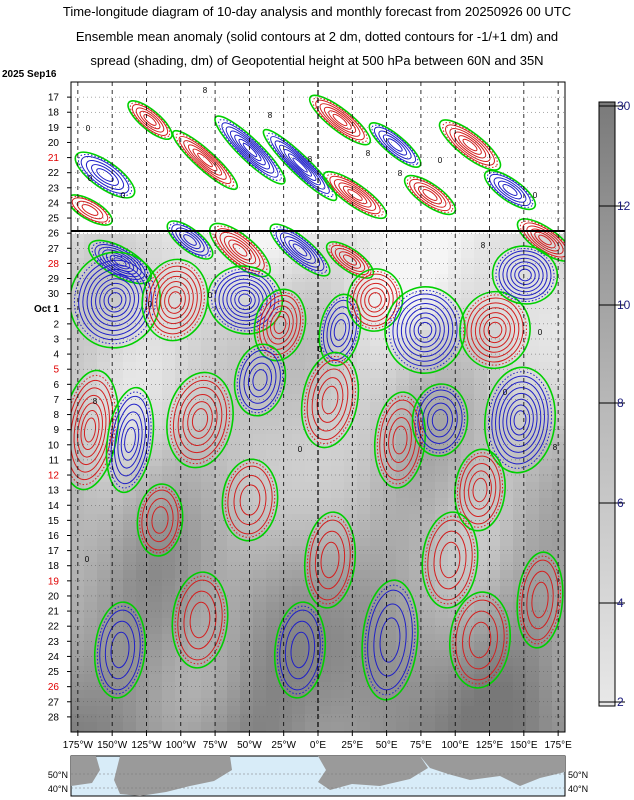 The height and width of the screenshot is (800, 634). What do you see at coordinates (300, 250) in the screenshot?
I see `dotted-anomaly-contour` at bounding box center [300, 250].